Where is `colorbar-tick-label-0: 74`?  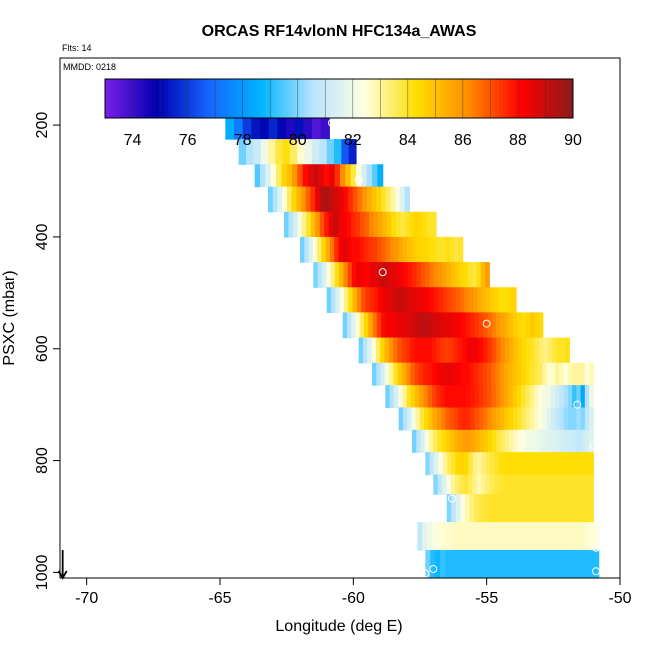 colorbar-tick-label-0: 74 is located at coordinates (133, 140).